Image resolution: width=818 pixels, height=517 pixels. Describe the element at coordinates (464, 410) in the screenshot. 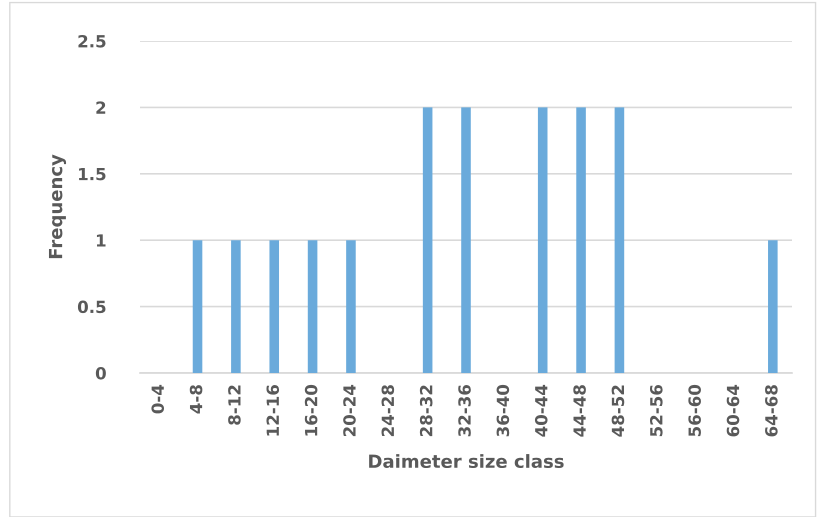

I see `x-tick-label: 32-36` at that location.